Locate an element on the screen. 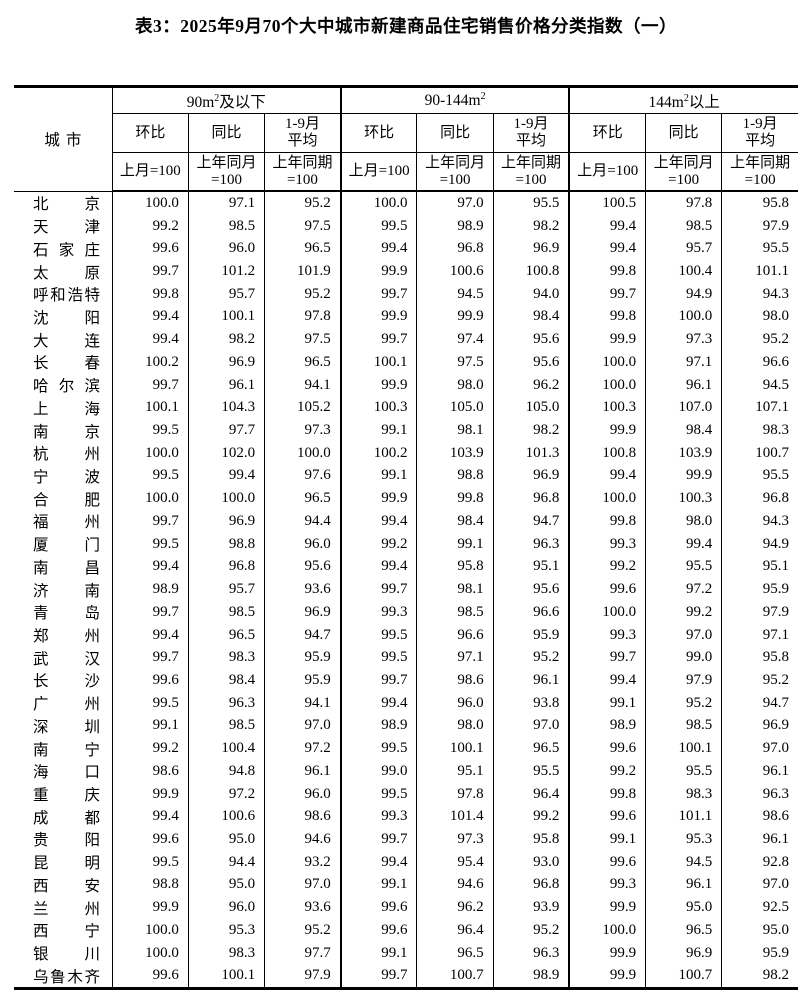 The image size is (812, 993). value-cell-avg: 97.8 is located at coordinates (303, 317).